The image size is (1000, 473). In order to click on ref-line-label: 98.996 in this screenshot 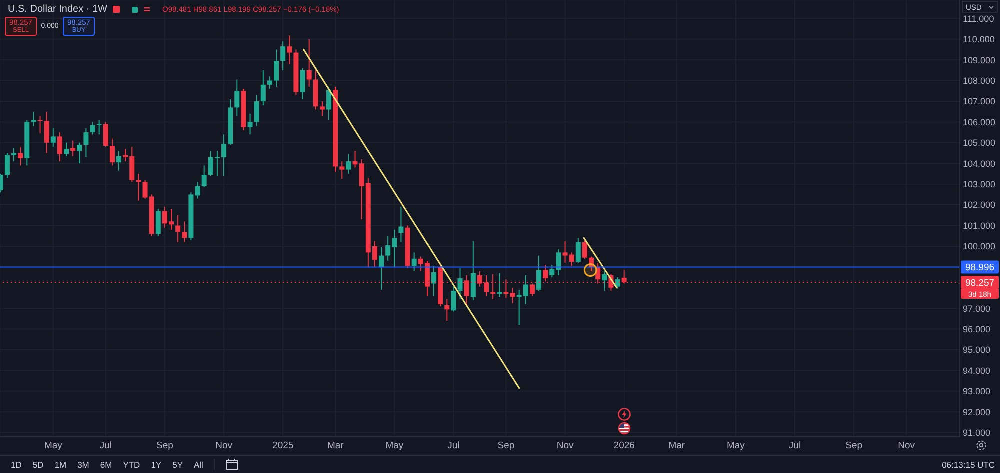, I will do `click(980, 268)`.